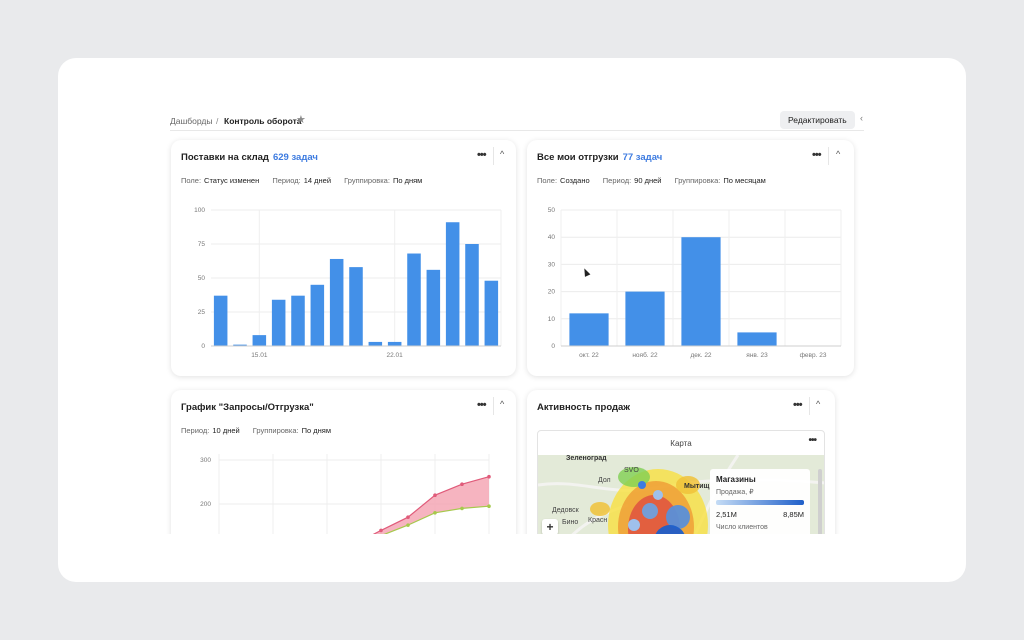 Image resolution: width=1024 pixels, height=640 pixels. I want to click on header-divider, so click(517, 130).